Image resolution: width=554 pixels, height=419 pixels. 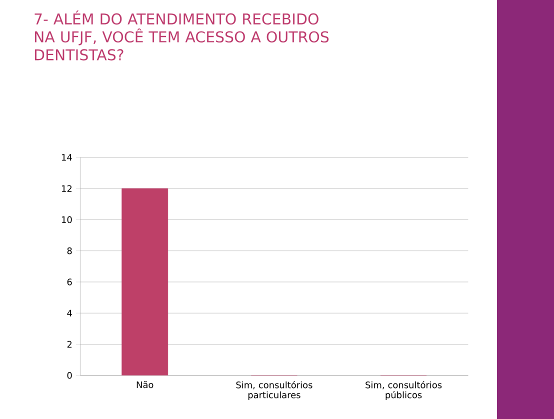 What do you see at coordinates (69, 282) in the screenshot?
I see `y-tick-label: 6` at bounding box center [69, 282].